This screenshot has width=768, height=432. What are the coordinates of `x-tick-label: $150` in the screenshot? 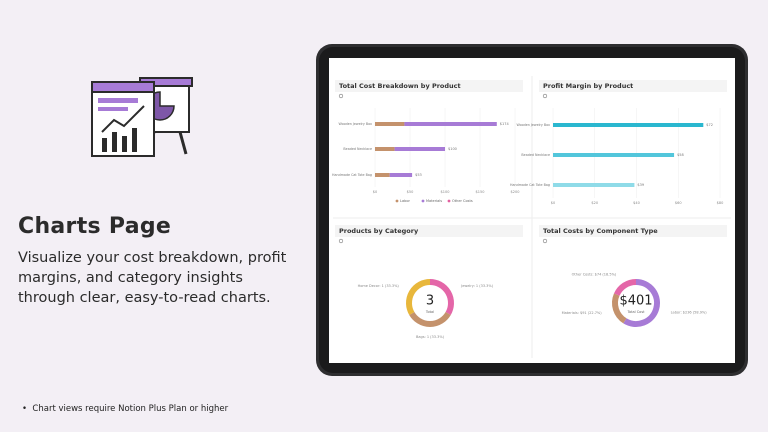 It's located at (480, 192).